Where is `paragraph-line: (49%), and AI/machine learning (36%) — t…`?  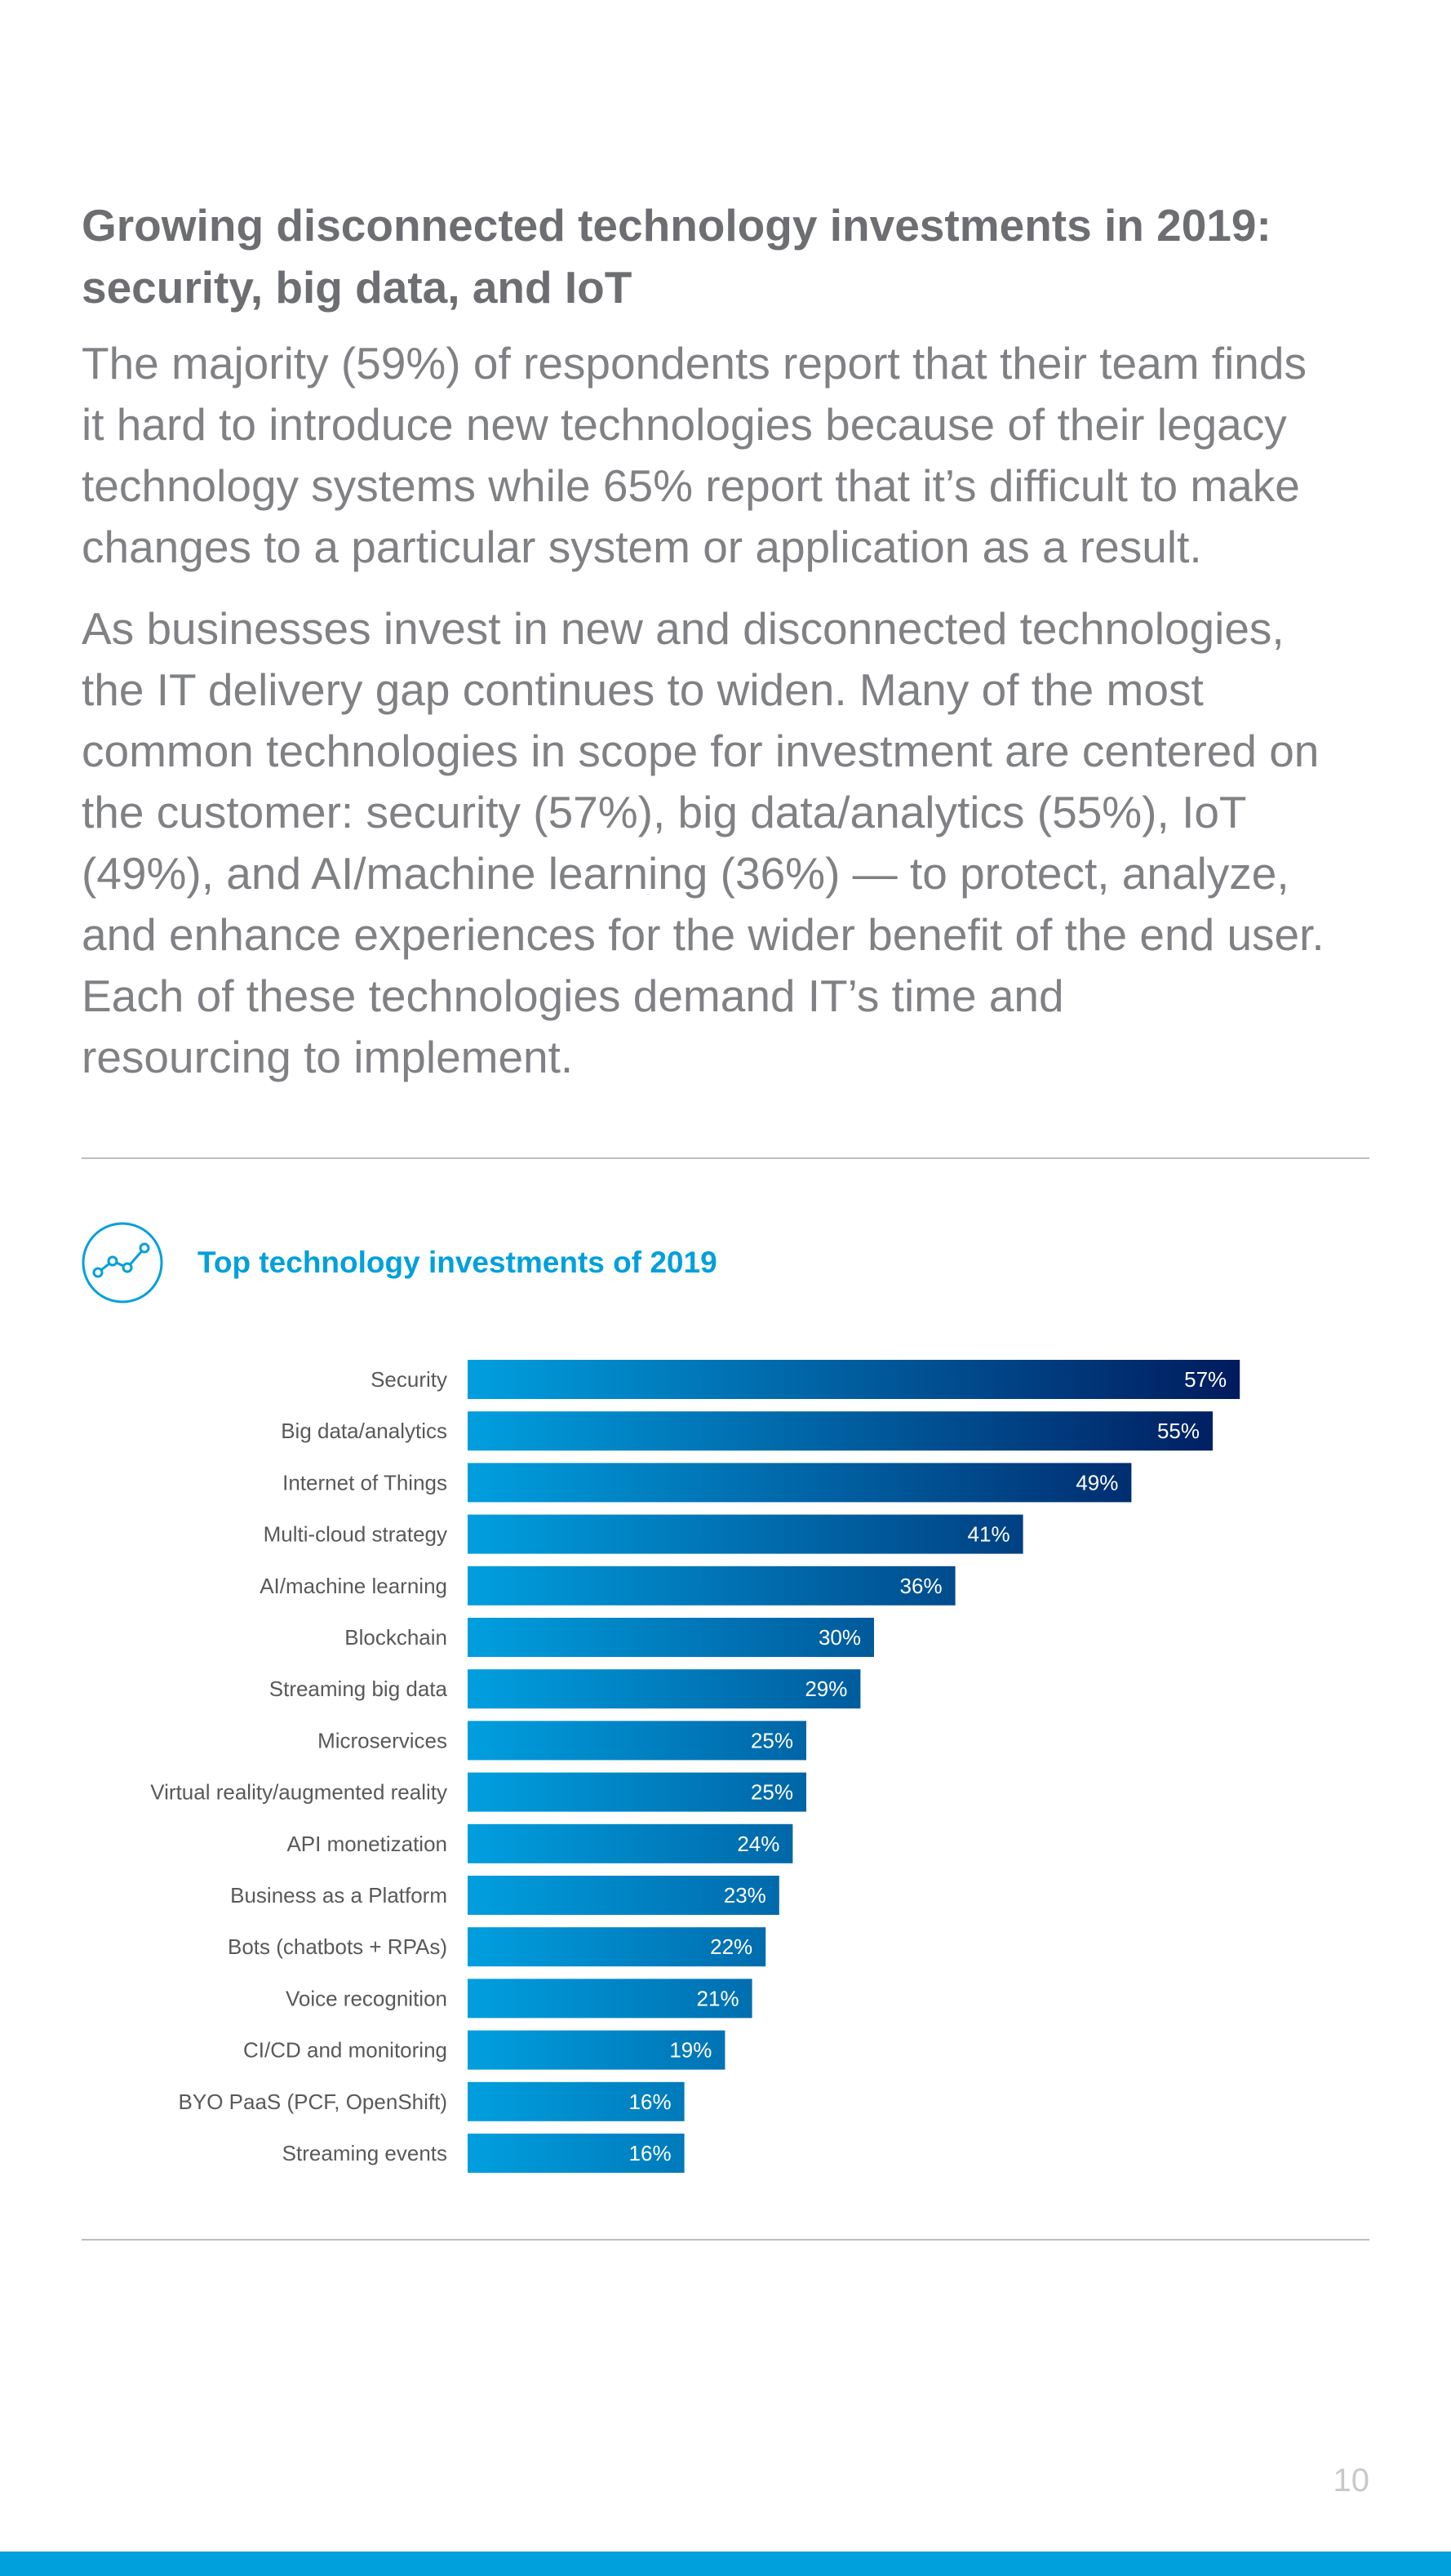
paragraph-line: (49%), and AI/machine learning (36%) — t… is located at coordinates (685, 873).